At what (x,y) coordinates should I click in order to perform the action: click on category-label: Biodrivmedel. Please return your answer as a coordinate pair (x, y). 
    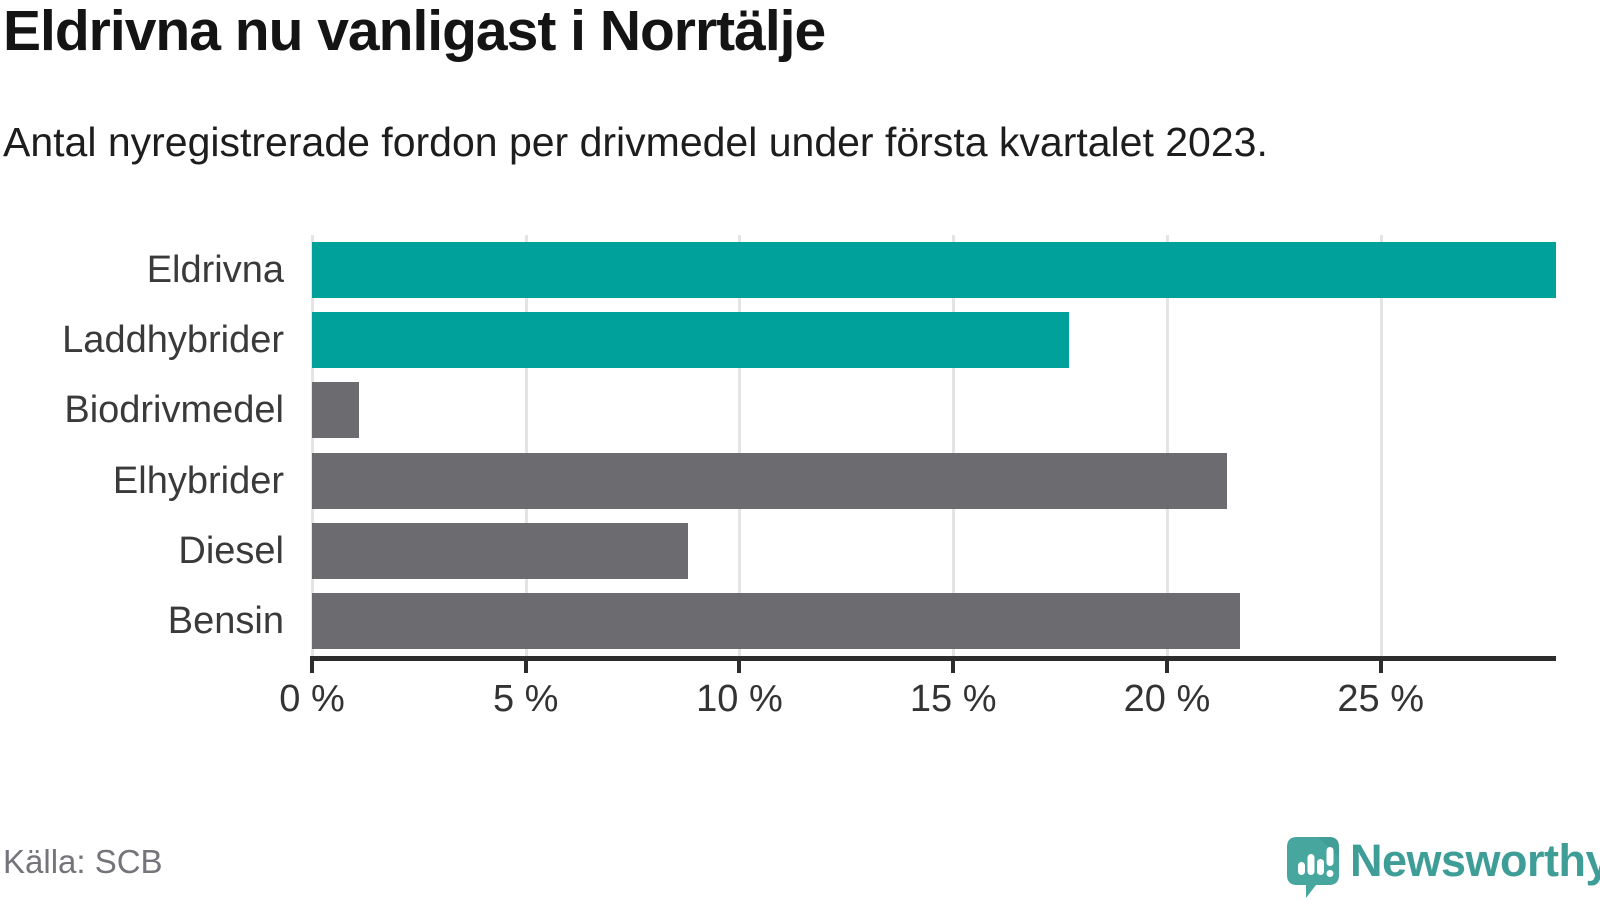
    Looking at the image, I should click on (174, 410).